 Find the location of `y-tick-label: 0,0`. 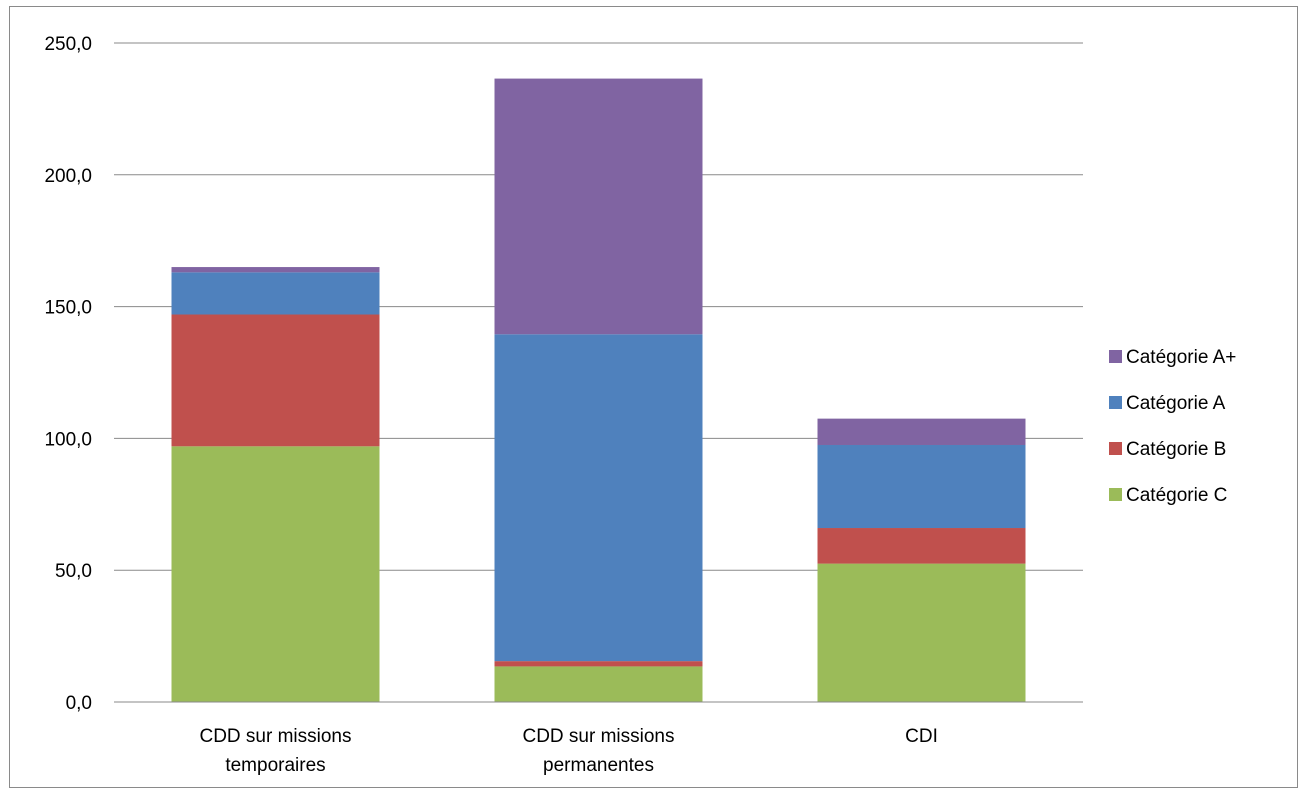

y-tick-label: 0,0 is located at coordinates (79, 703).